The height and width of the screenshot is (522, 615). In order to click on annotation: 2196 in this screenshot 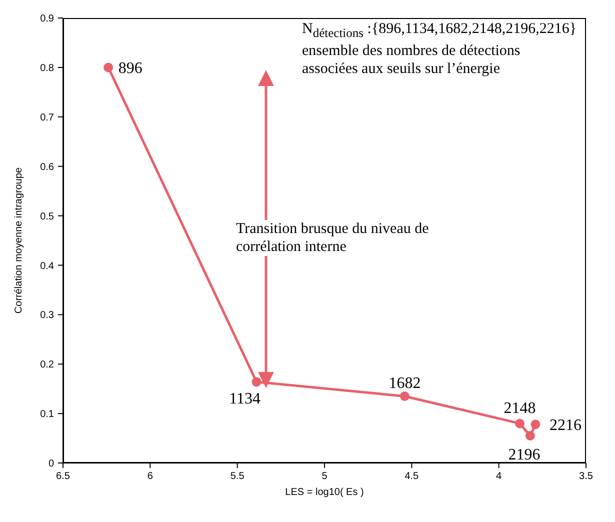, I will do `click(524, 455)`.